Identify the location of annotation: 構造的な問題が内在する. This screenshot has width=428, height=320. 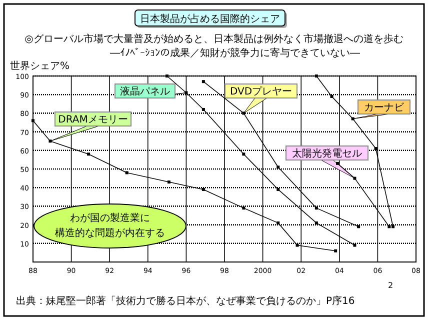
(110, 233).